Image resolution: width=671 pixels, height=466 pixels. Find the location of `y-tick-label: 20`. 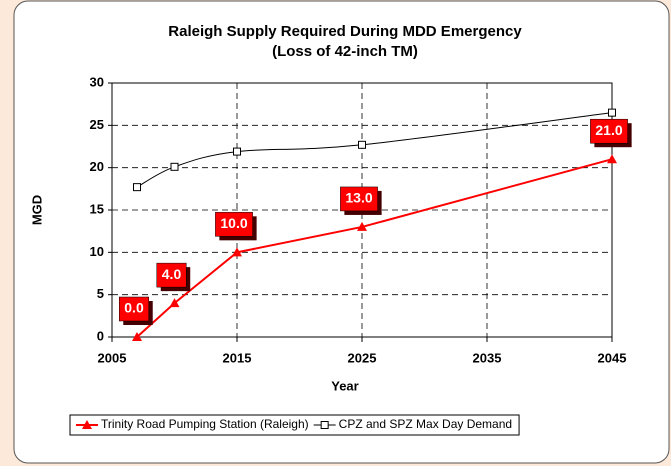

y-tick-label: 20 is located at coordinates (97, 166).